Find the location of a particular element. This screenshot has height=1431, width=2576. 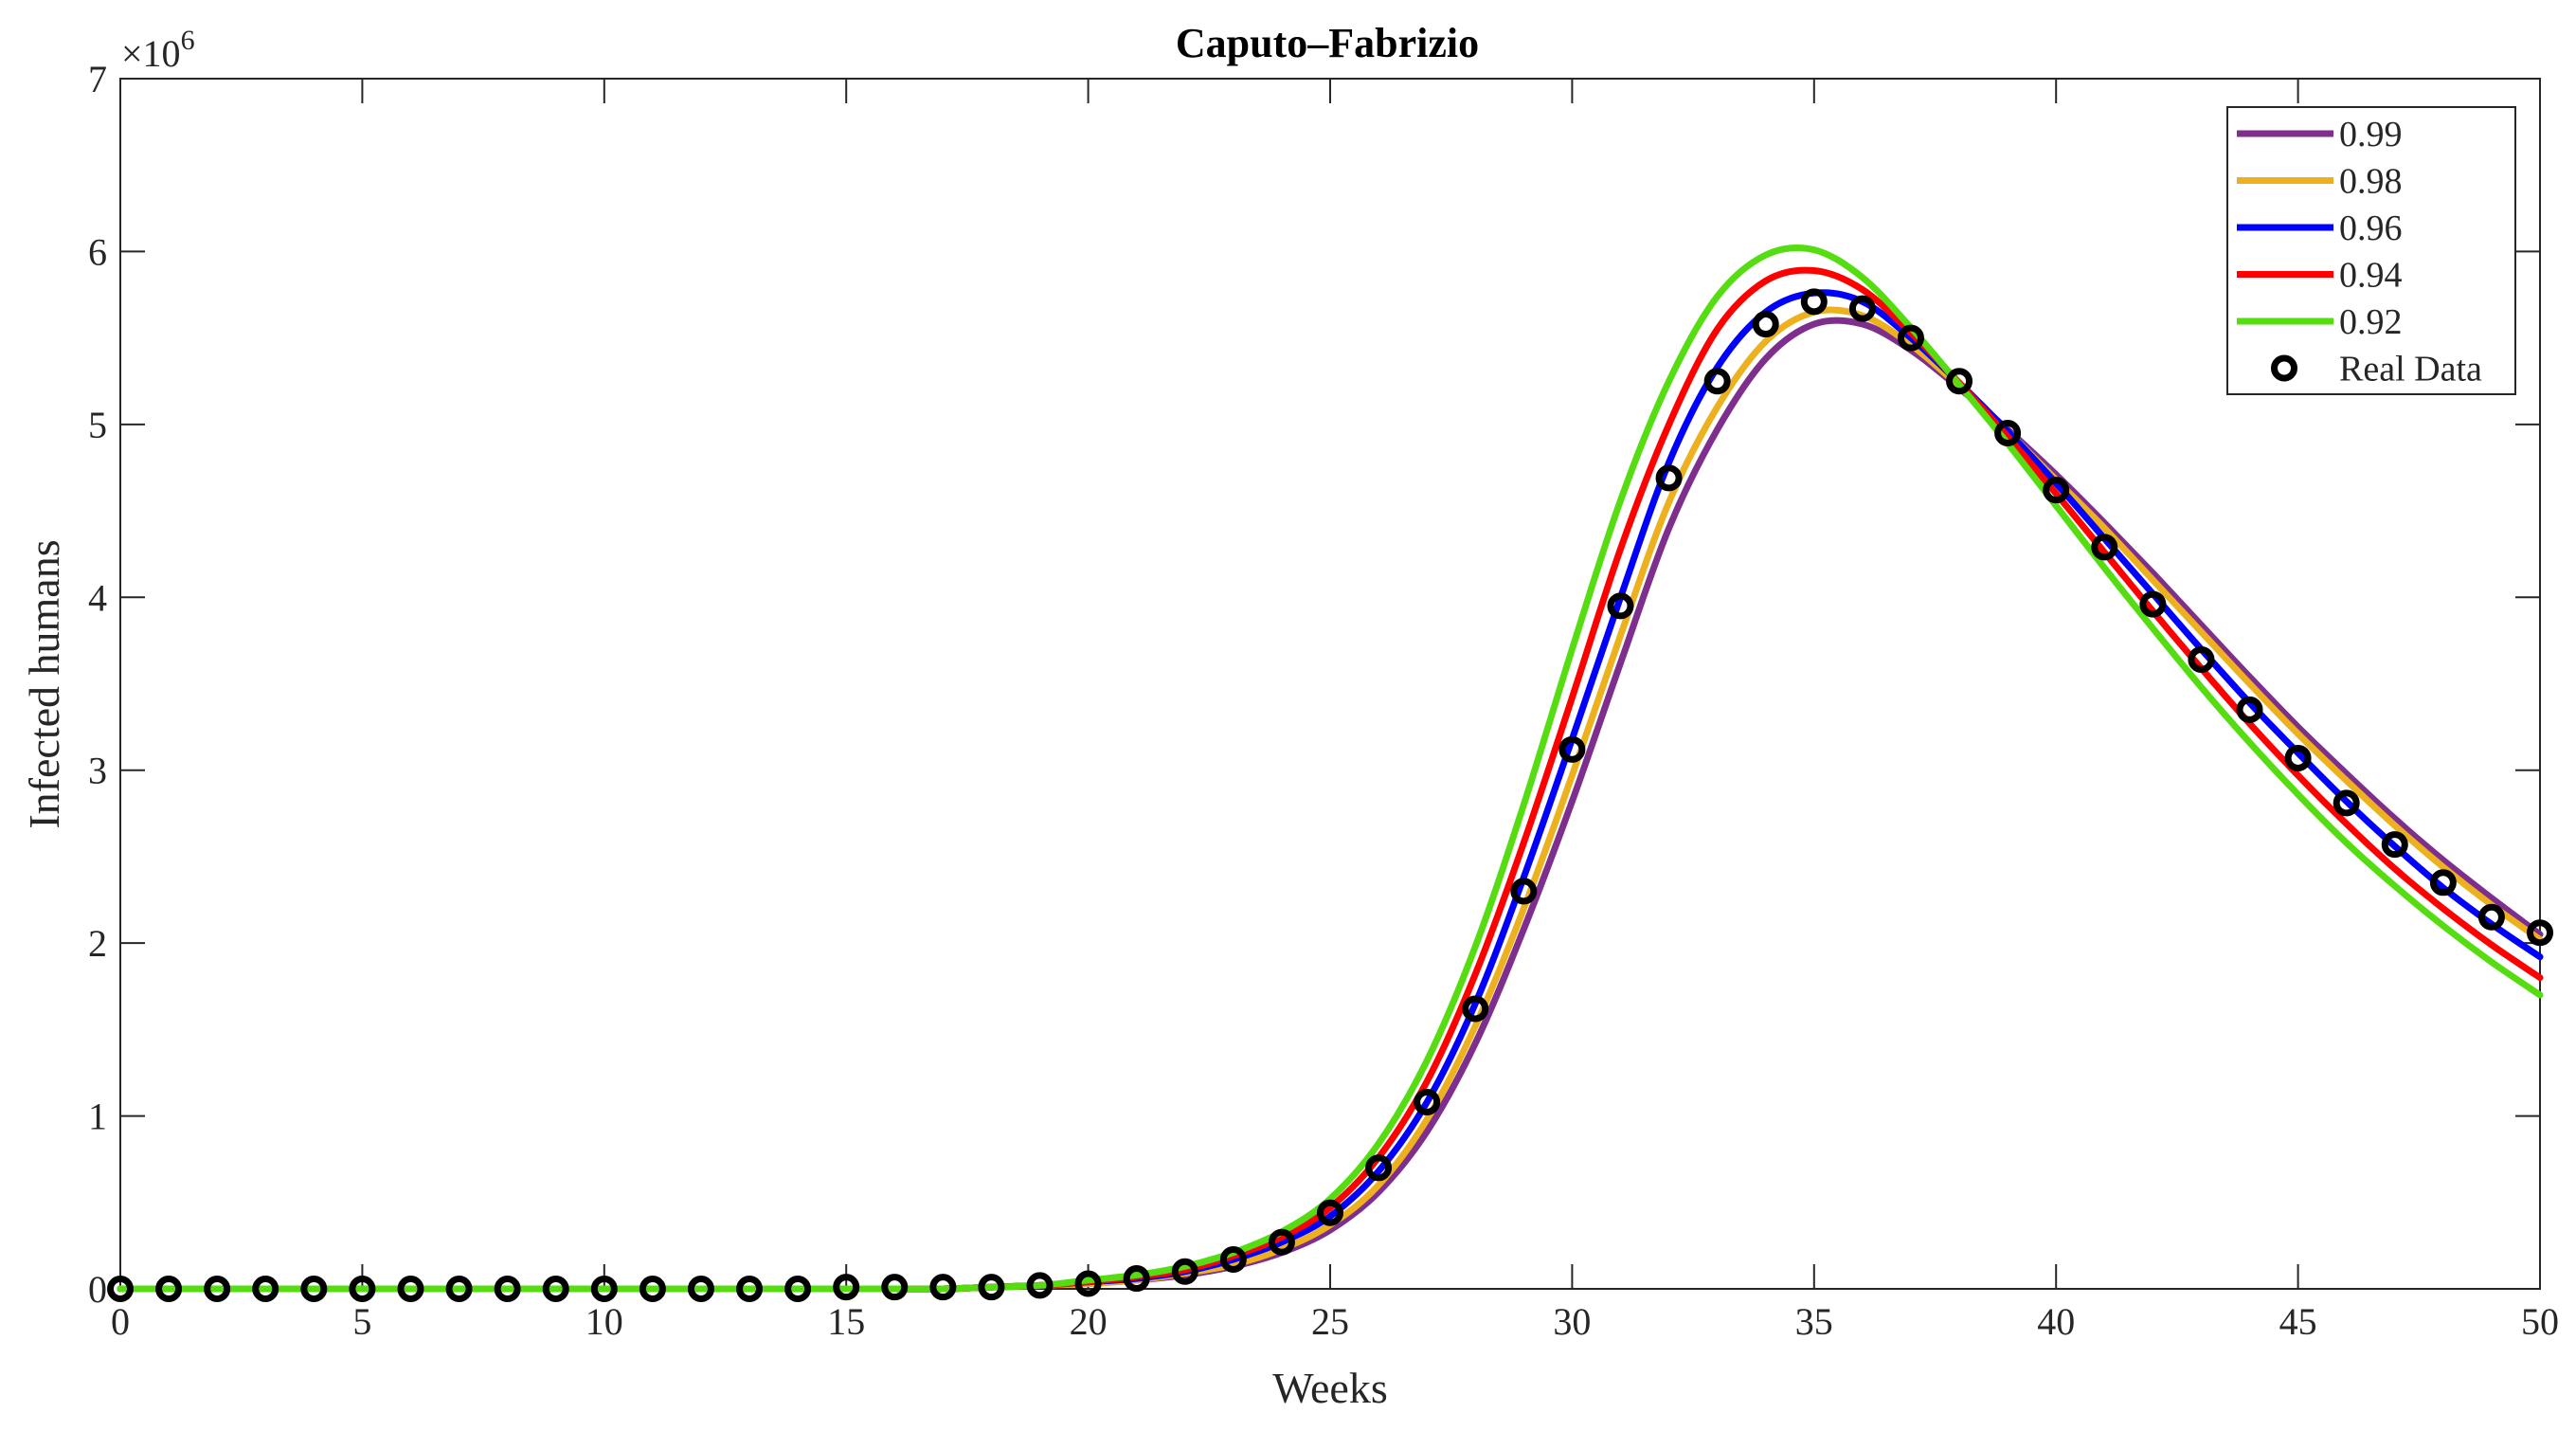

y-tick-label-6: 6 is located at coordinates (97, 251).